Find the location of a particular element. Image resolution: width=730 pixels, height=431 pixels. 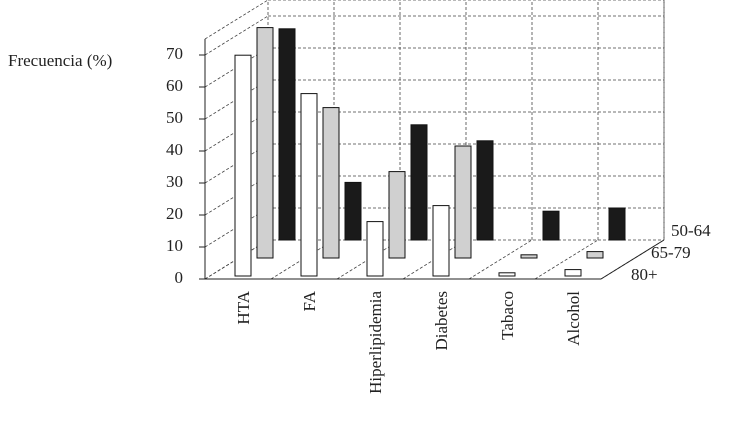

y-tick-label: 0 is located at coordinates (179, 277).